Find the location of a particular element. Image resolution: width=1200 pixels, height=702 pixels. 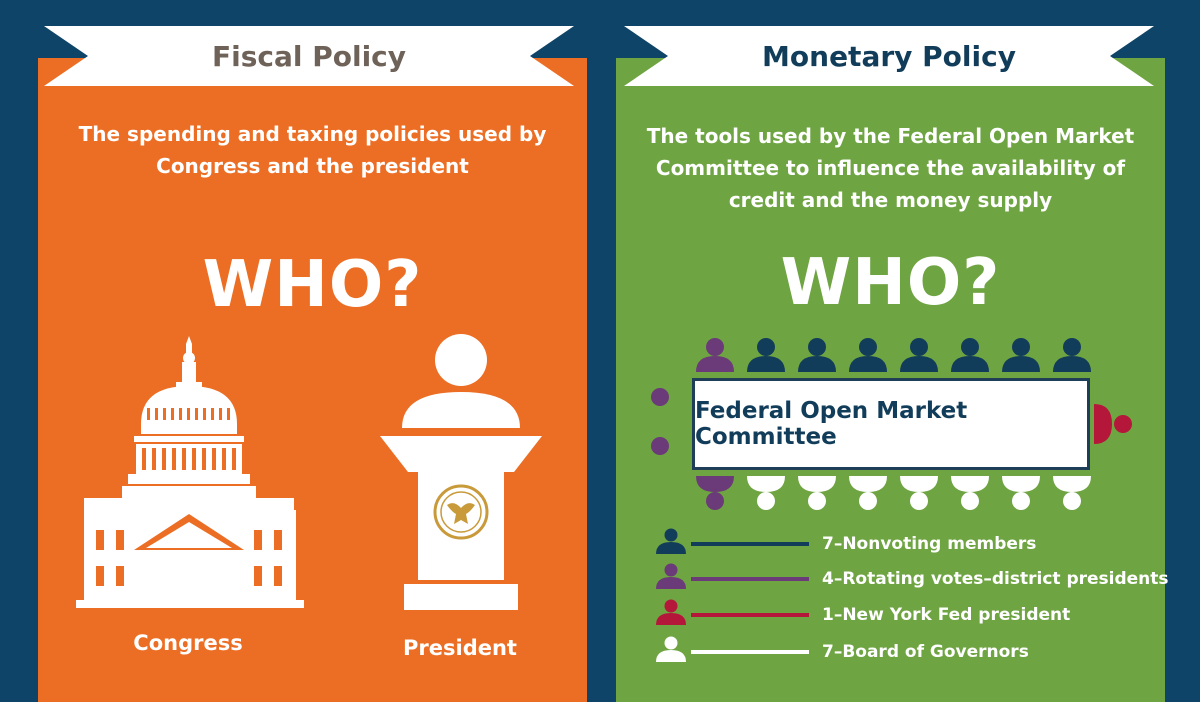

fiscal-policy-title: Fiscal Policy is located at coordinates (309, 56).